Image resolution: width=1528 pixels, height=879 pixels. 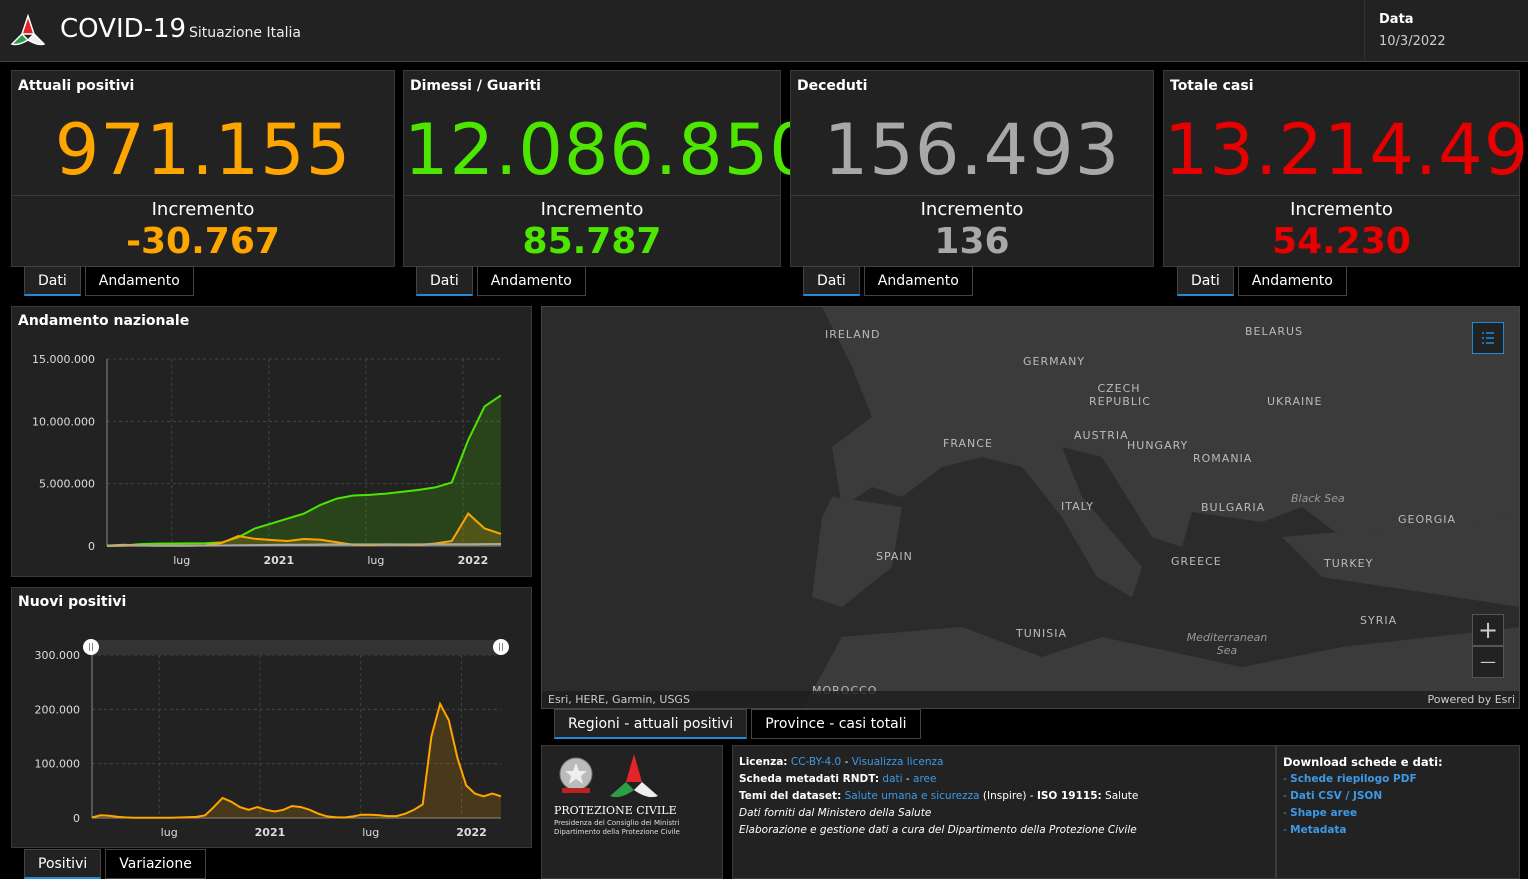 What do you see at coordinates (58, 764) in the screenshot?
I see `y-tick-label: 100.000` at bounding box center [58, 764].